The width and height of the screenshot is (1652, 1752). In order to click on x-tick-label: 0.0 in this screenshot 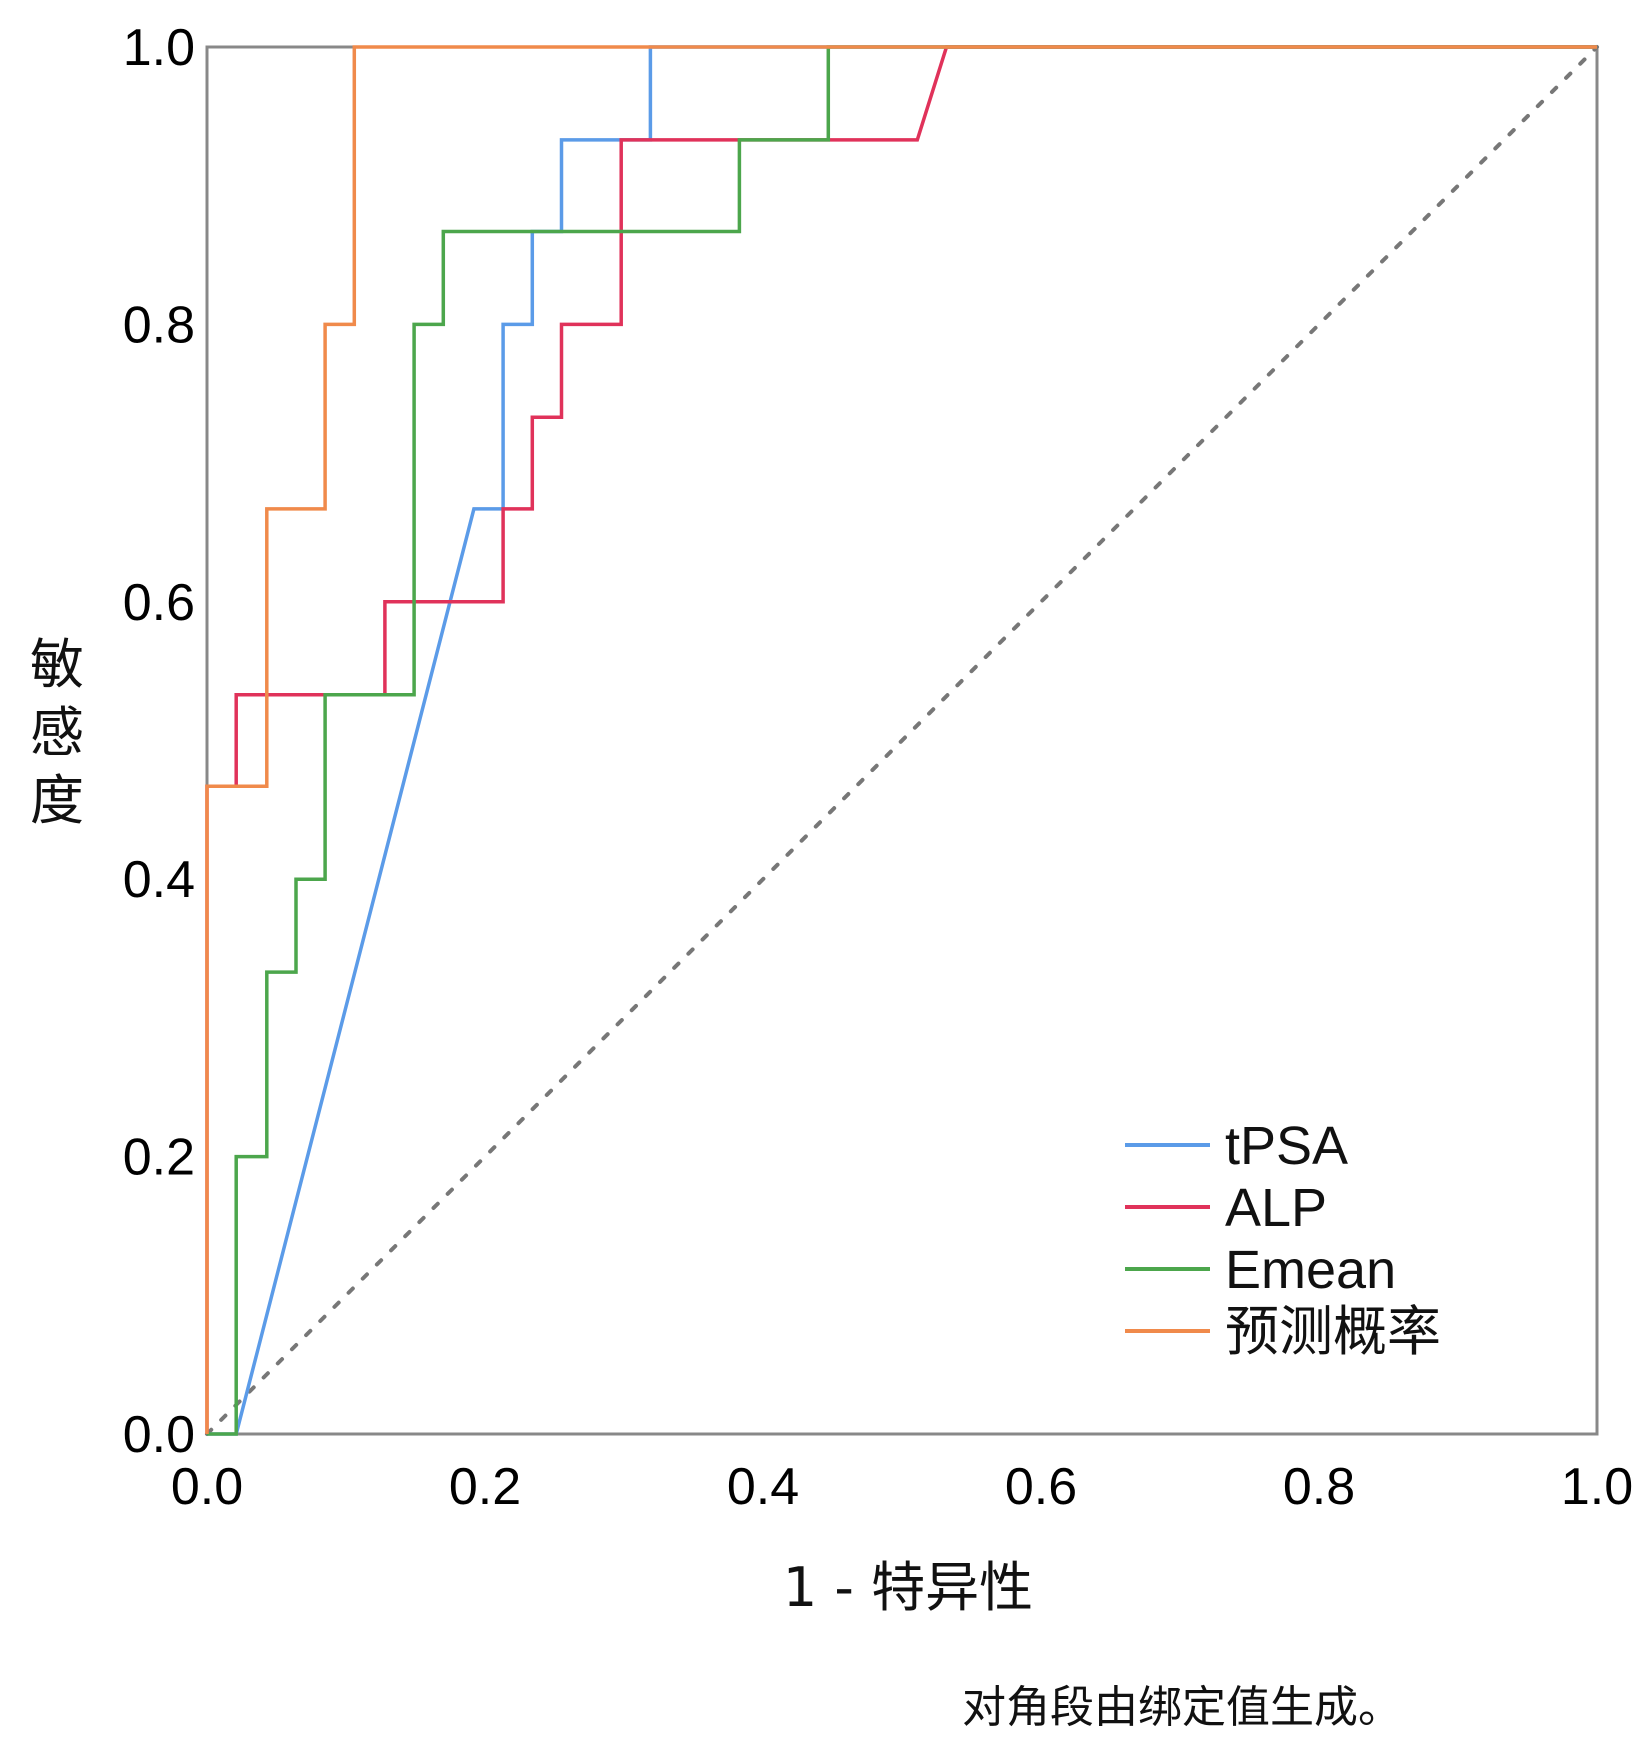, I will do `click(207, 1487)`.